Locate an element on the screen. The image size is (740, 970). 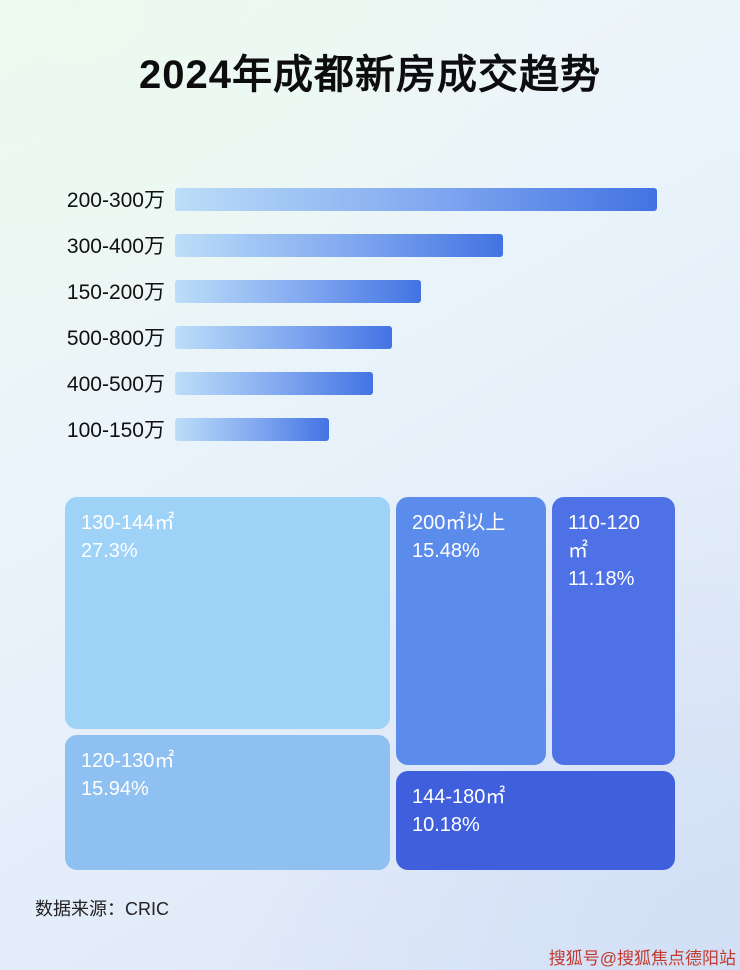
block-label: 144-180㎡ is located at coordinates (459, 797).